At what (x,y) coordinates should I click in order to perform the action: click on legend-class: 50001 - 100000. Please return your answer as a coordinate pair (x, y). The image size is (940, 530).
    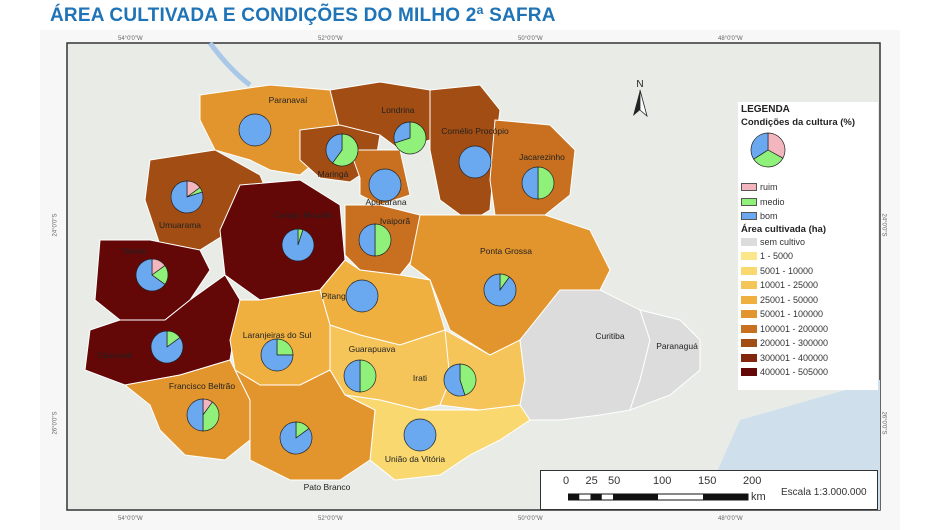
    Looking at the image, I should click on (809, 314).